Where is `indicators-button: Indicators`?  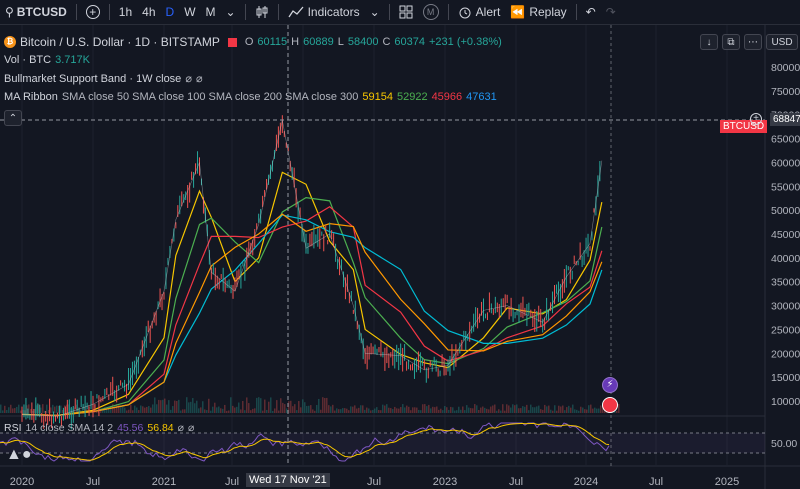 indicators-button: Indicators is located at coordinates (324, 12).